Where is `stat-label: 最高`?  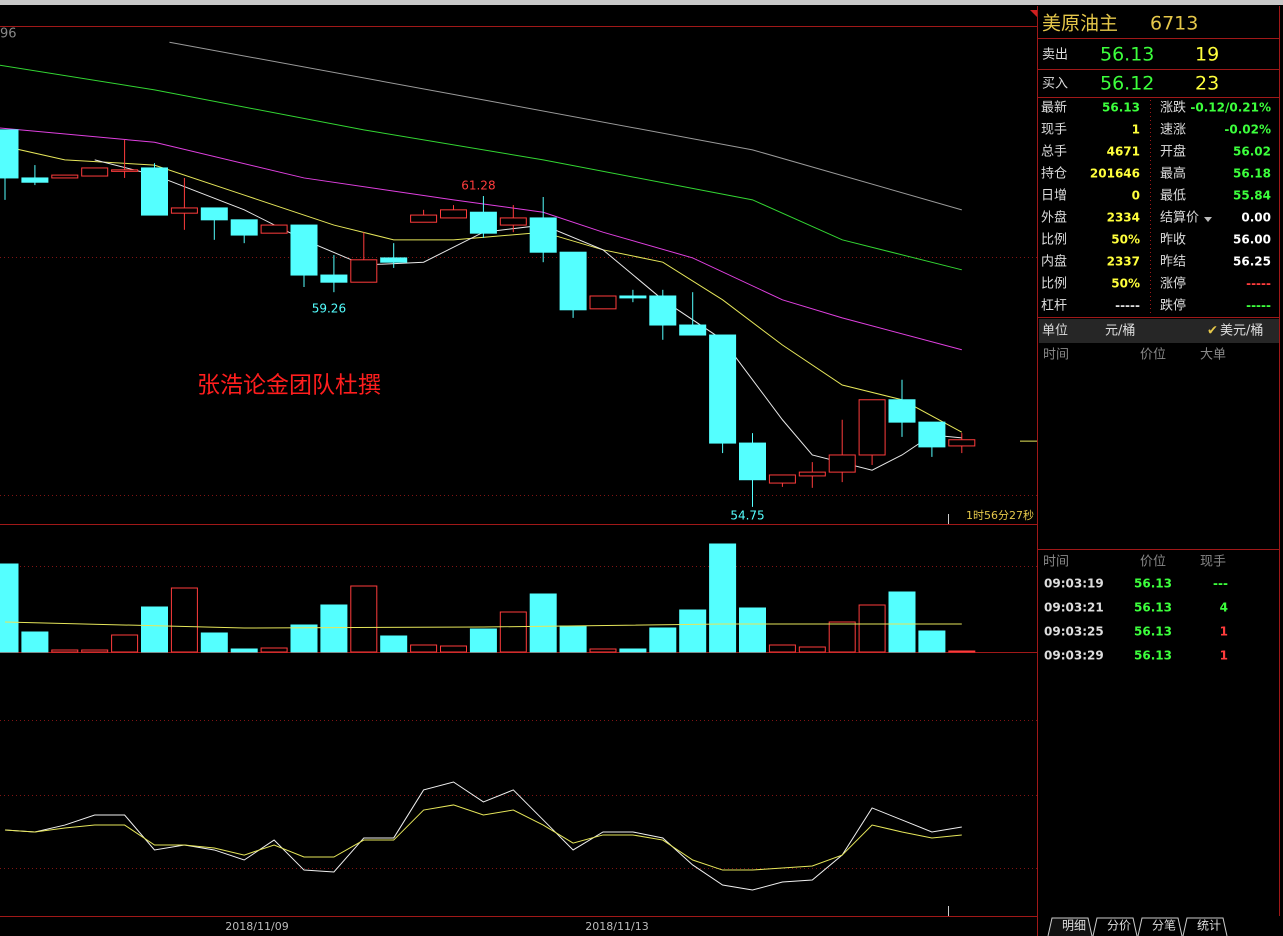 stat-label: 最高 is located at coordinates (1173, 174).